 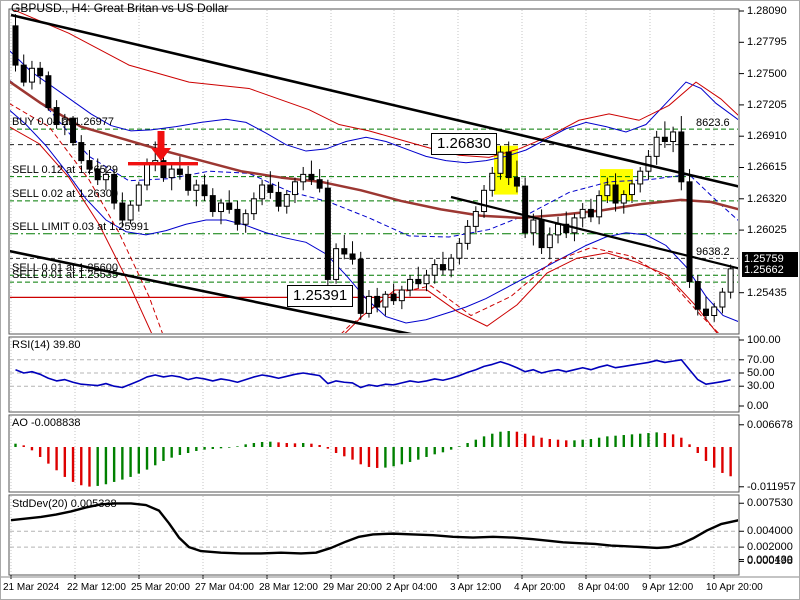 What do you see at coordinates (224, 587) in the screenshot?
I see `time-axis-label: 27 Mar 04:00` at bounding box center [224, 587].